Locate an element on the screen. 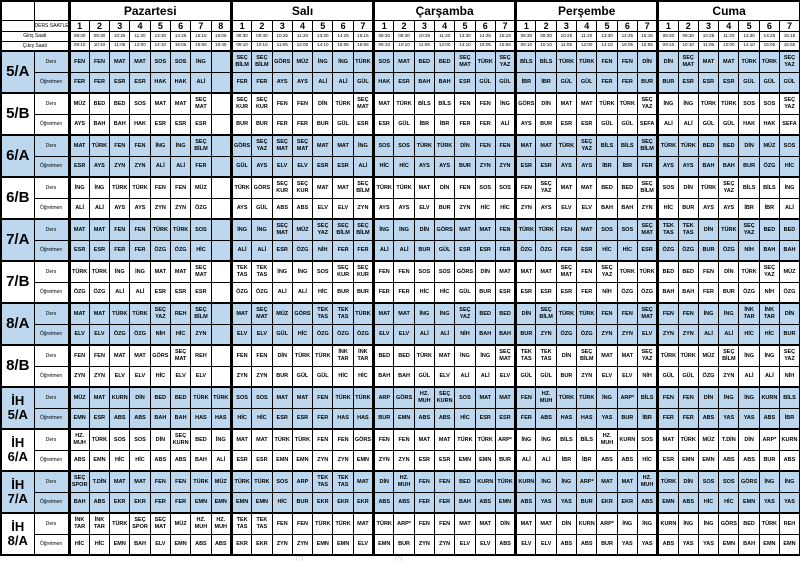 This screenshot has height=565, width=800. entry-time: 14:25 is located at coordinates (627, 36).